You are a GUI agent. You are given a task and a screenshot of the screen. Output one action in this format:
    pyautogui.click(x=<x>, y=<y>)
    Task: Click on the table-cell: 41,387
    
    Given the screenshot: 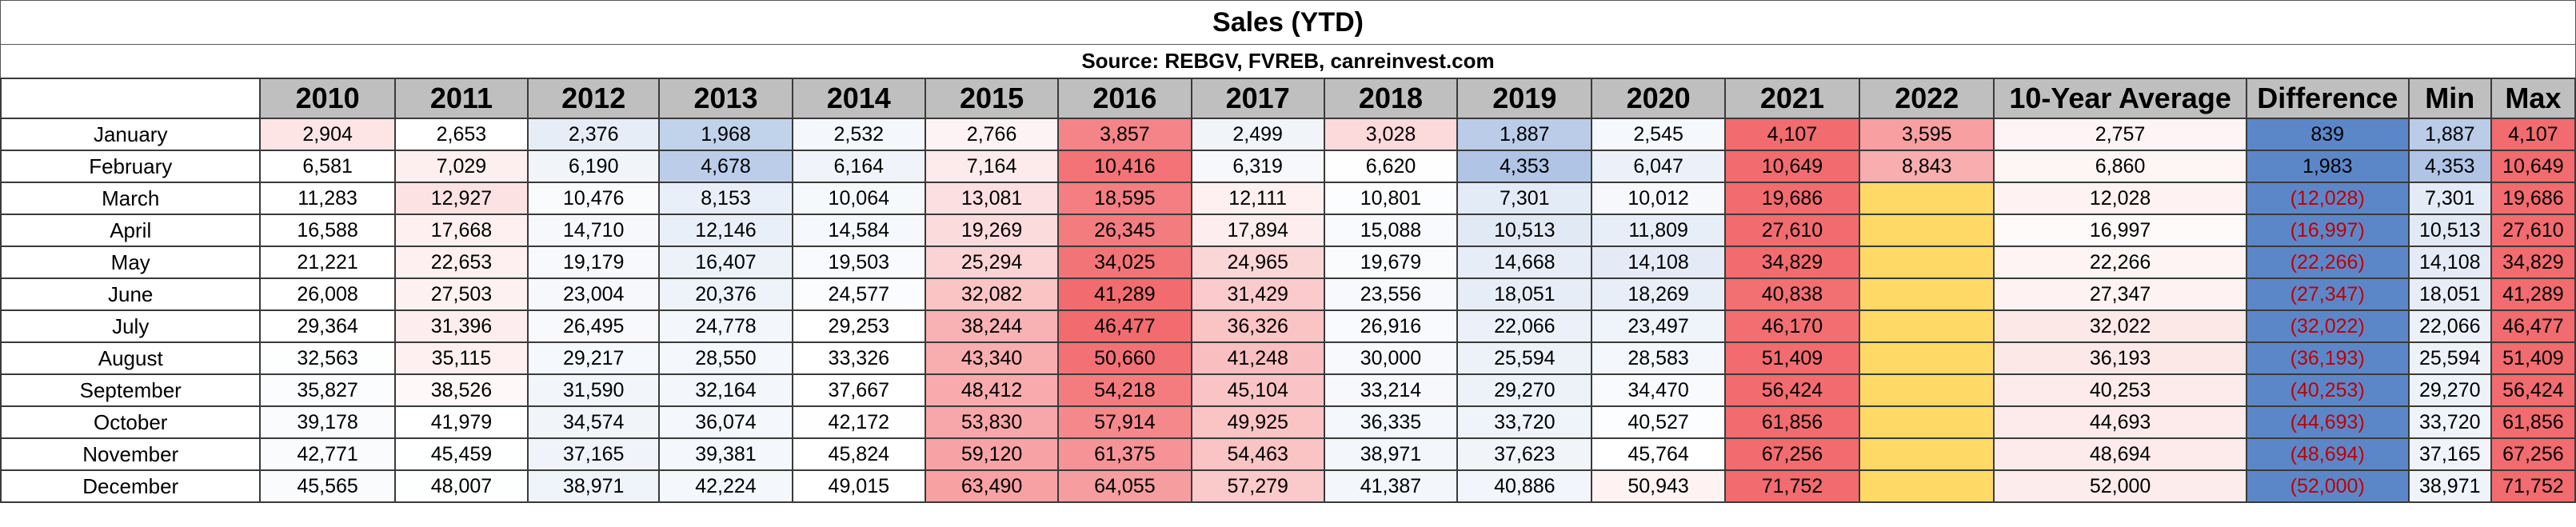 What is the action you would take?
    pyautogui.click(x=1391, y=486)
    